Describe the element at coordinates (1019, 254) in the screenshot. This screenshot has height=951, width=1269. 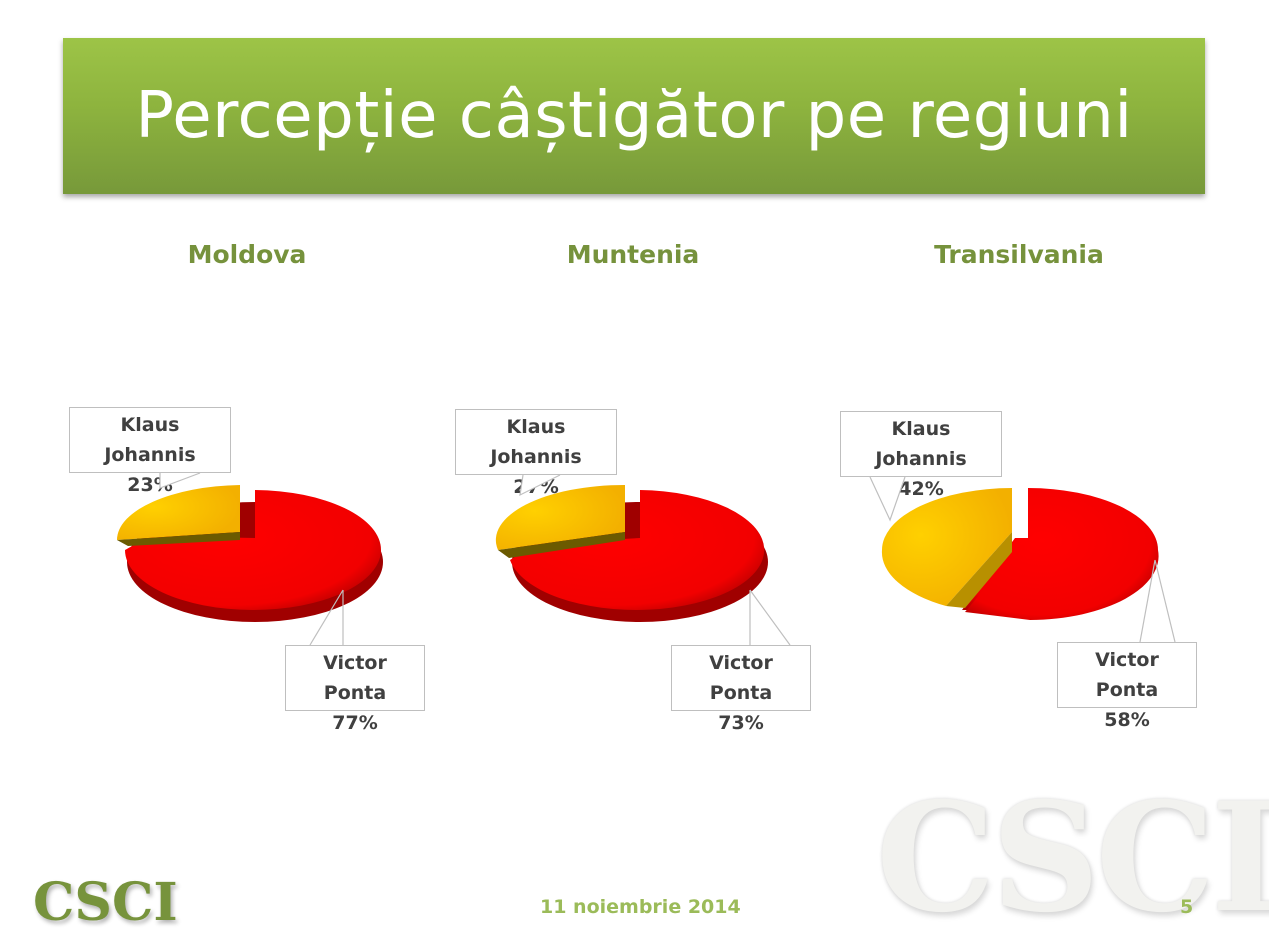
I see `region-title-transilvania: Transilvania` at that location.